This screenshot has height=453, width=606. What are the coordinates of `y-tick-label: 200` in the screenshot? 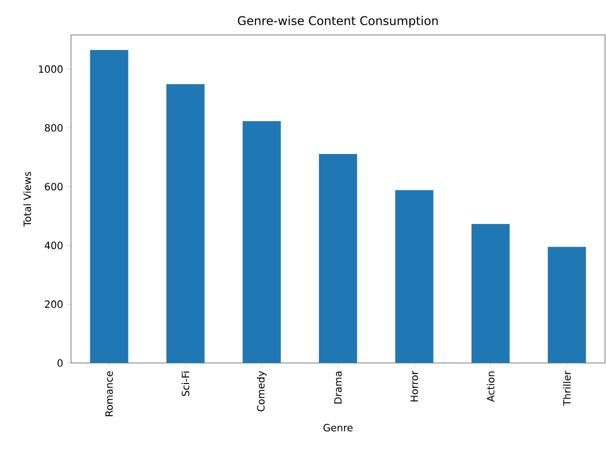 It's located at (53, 304).